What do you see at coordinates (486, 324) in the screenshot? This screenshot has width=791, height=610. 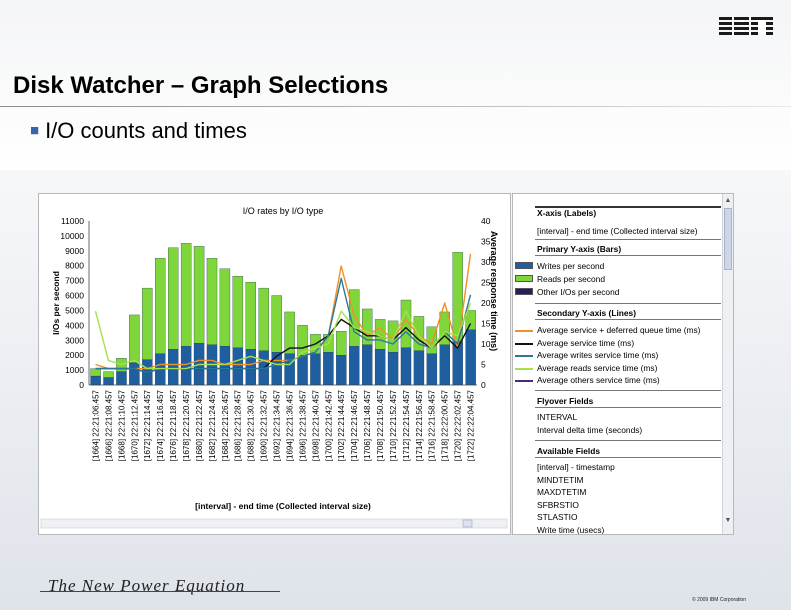 I see `y2-tick-label: 15` at bounding box center [486, 324].